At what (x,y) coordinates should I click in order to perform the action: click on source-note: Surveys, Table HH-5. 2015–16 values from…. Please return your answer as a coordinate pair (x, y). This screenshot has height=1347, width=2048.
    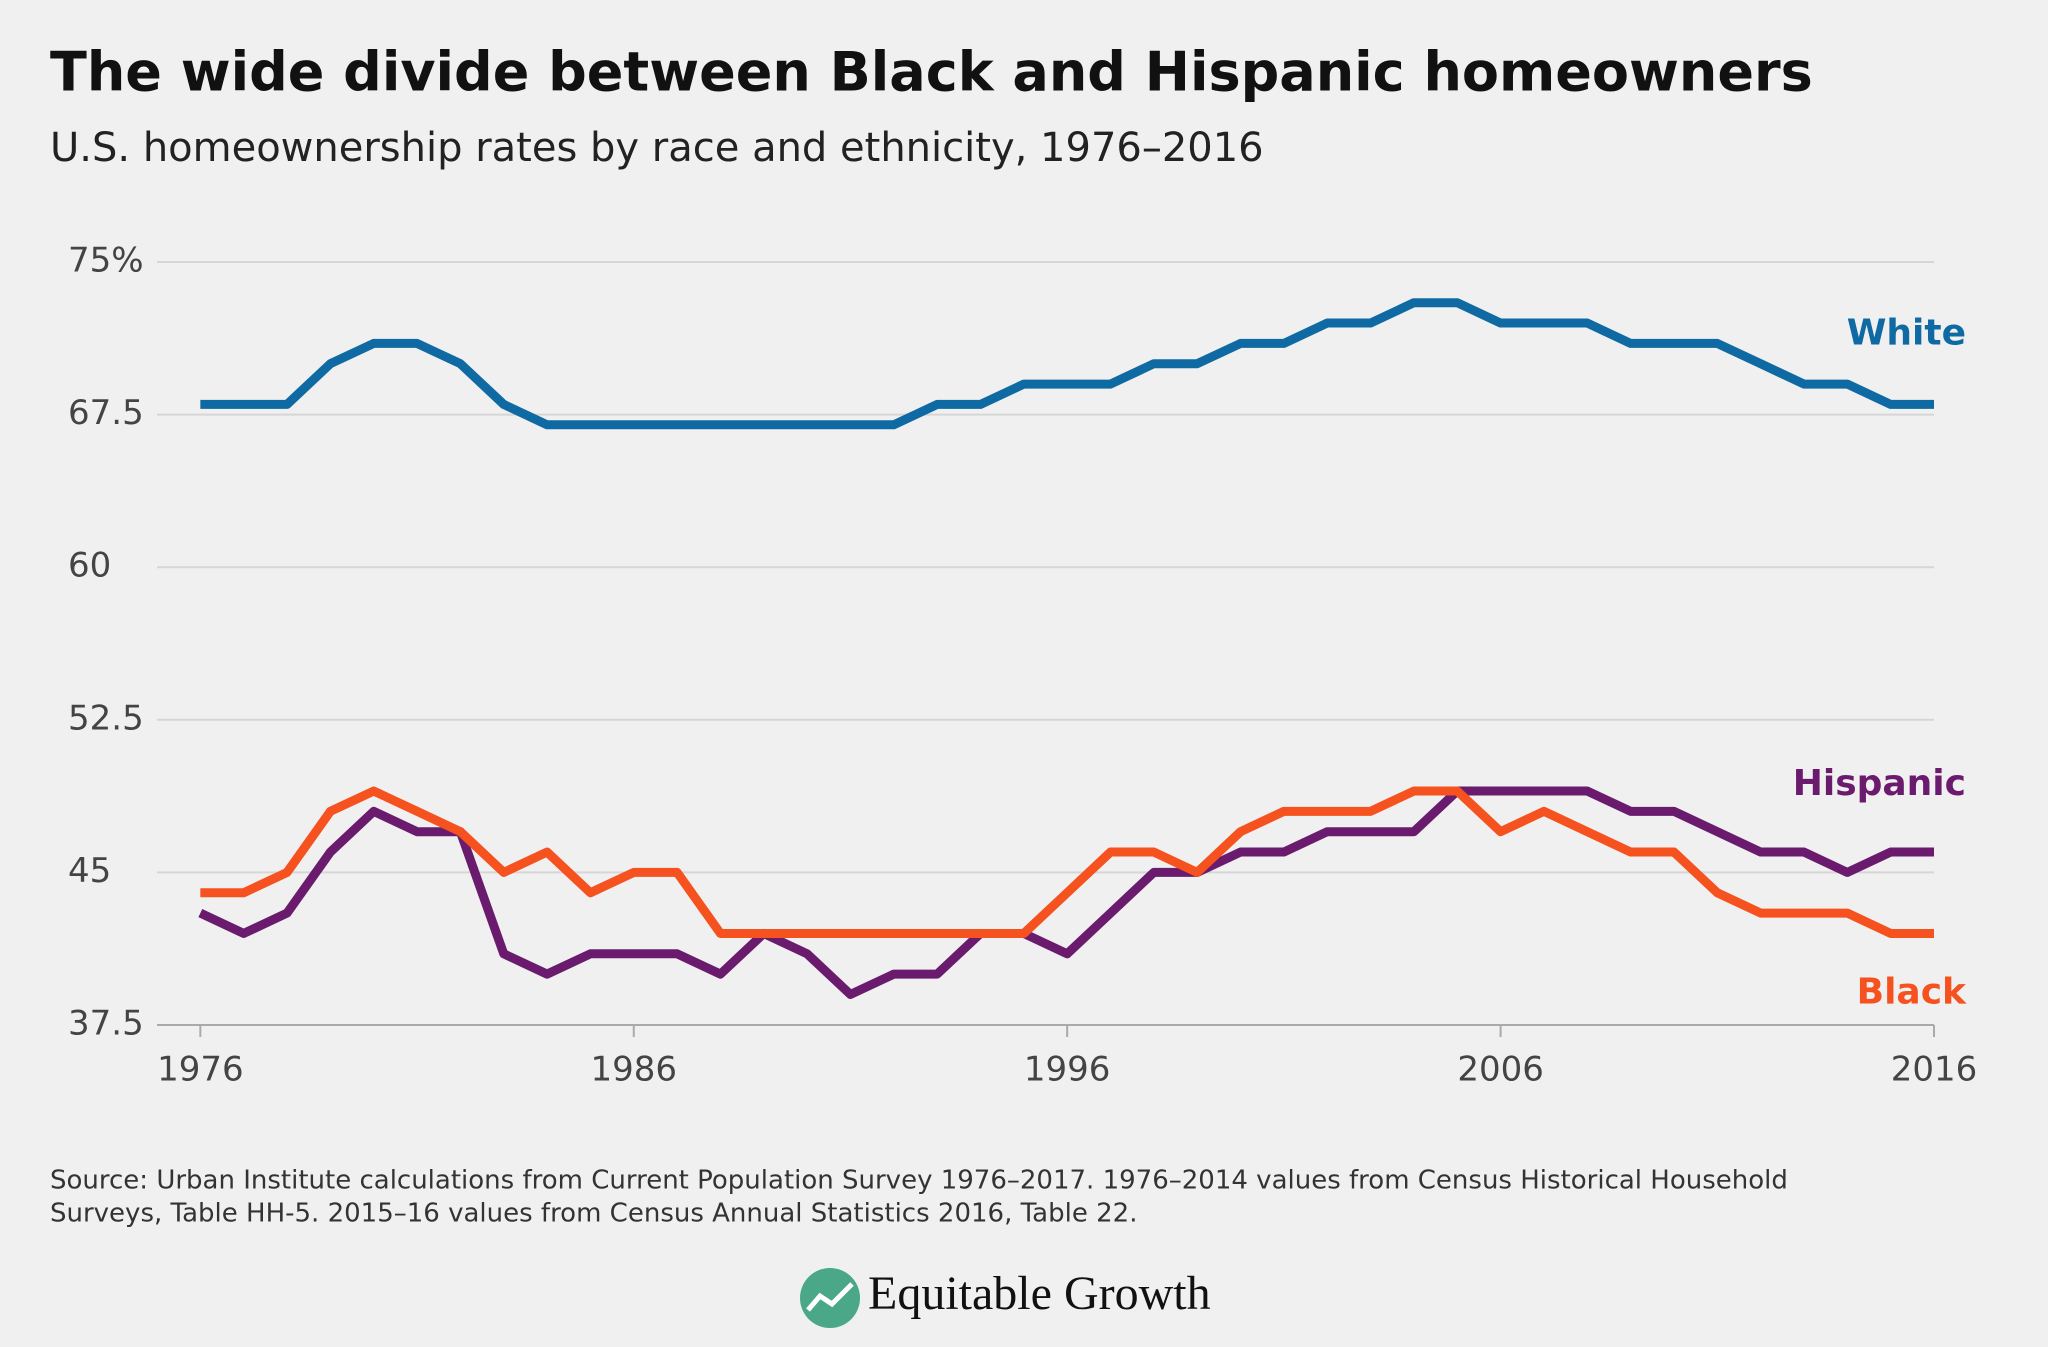
    Looking at the image, I should click on (593, 1214).